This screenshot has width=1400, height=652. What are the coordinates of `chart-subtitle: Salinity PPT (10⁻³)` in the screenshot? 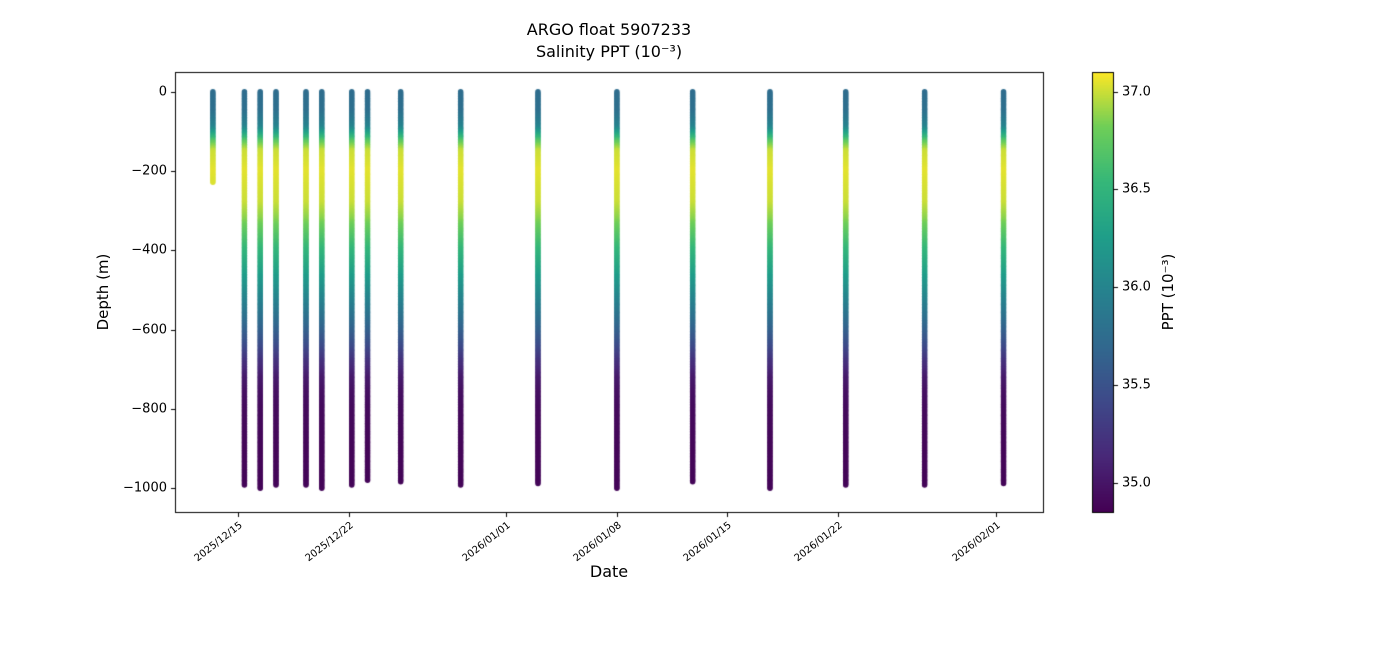 It's located at (609, 51).